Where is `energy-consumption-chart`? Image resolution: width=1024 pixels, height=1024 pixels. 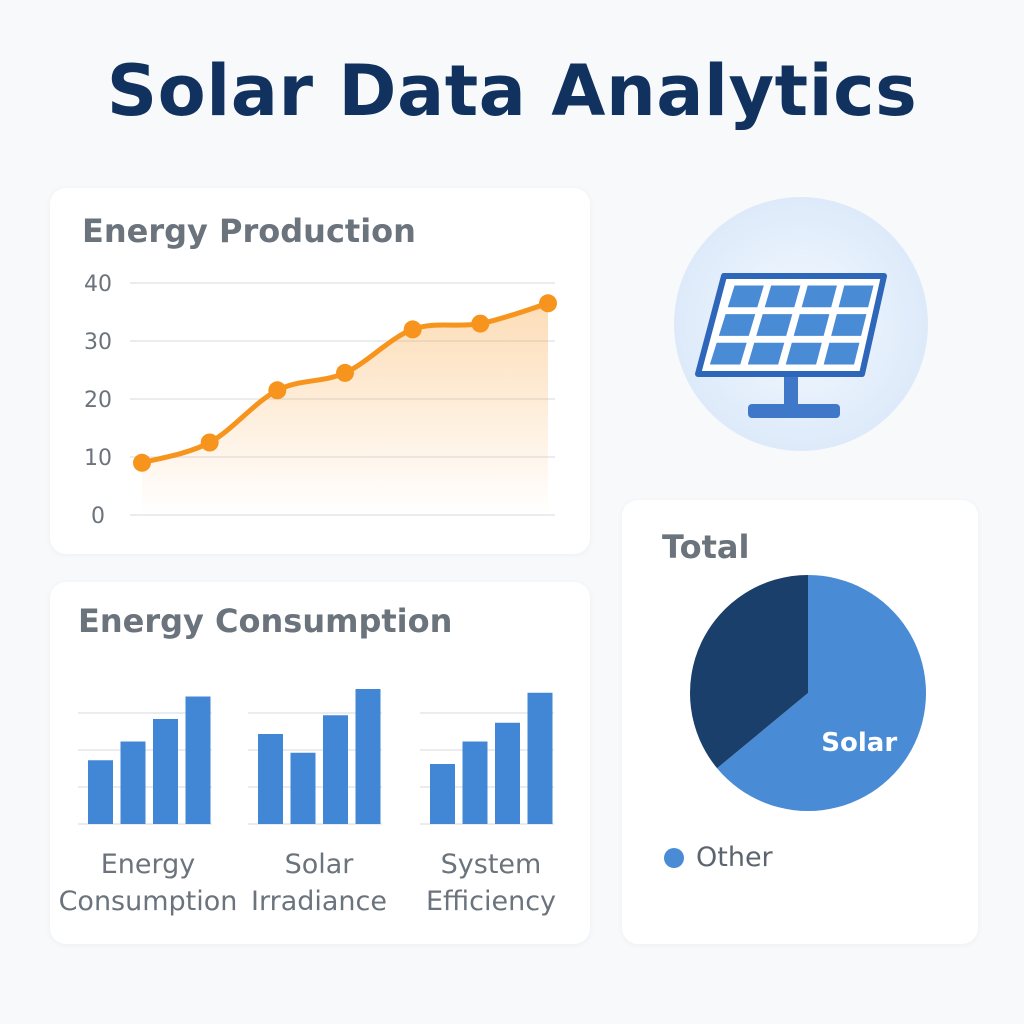 energy-consumption-chart is located at coordinates (316, 757).